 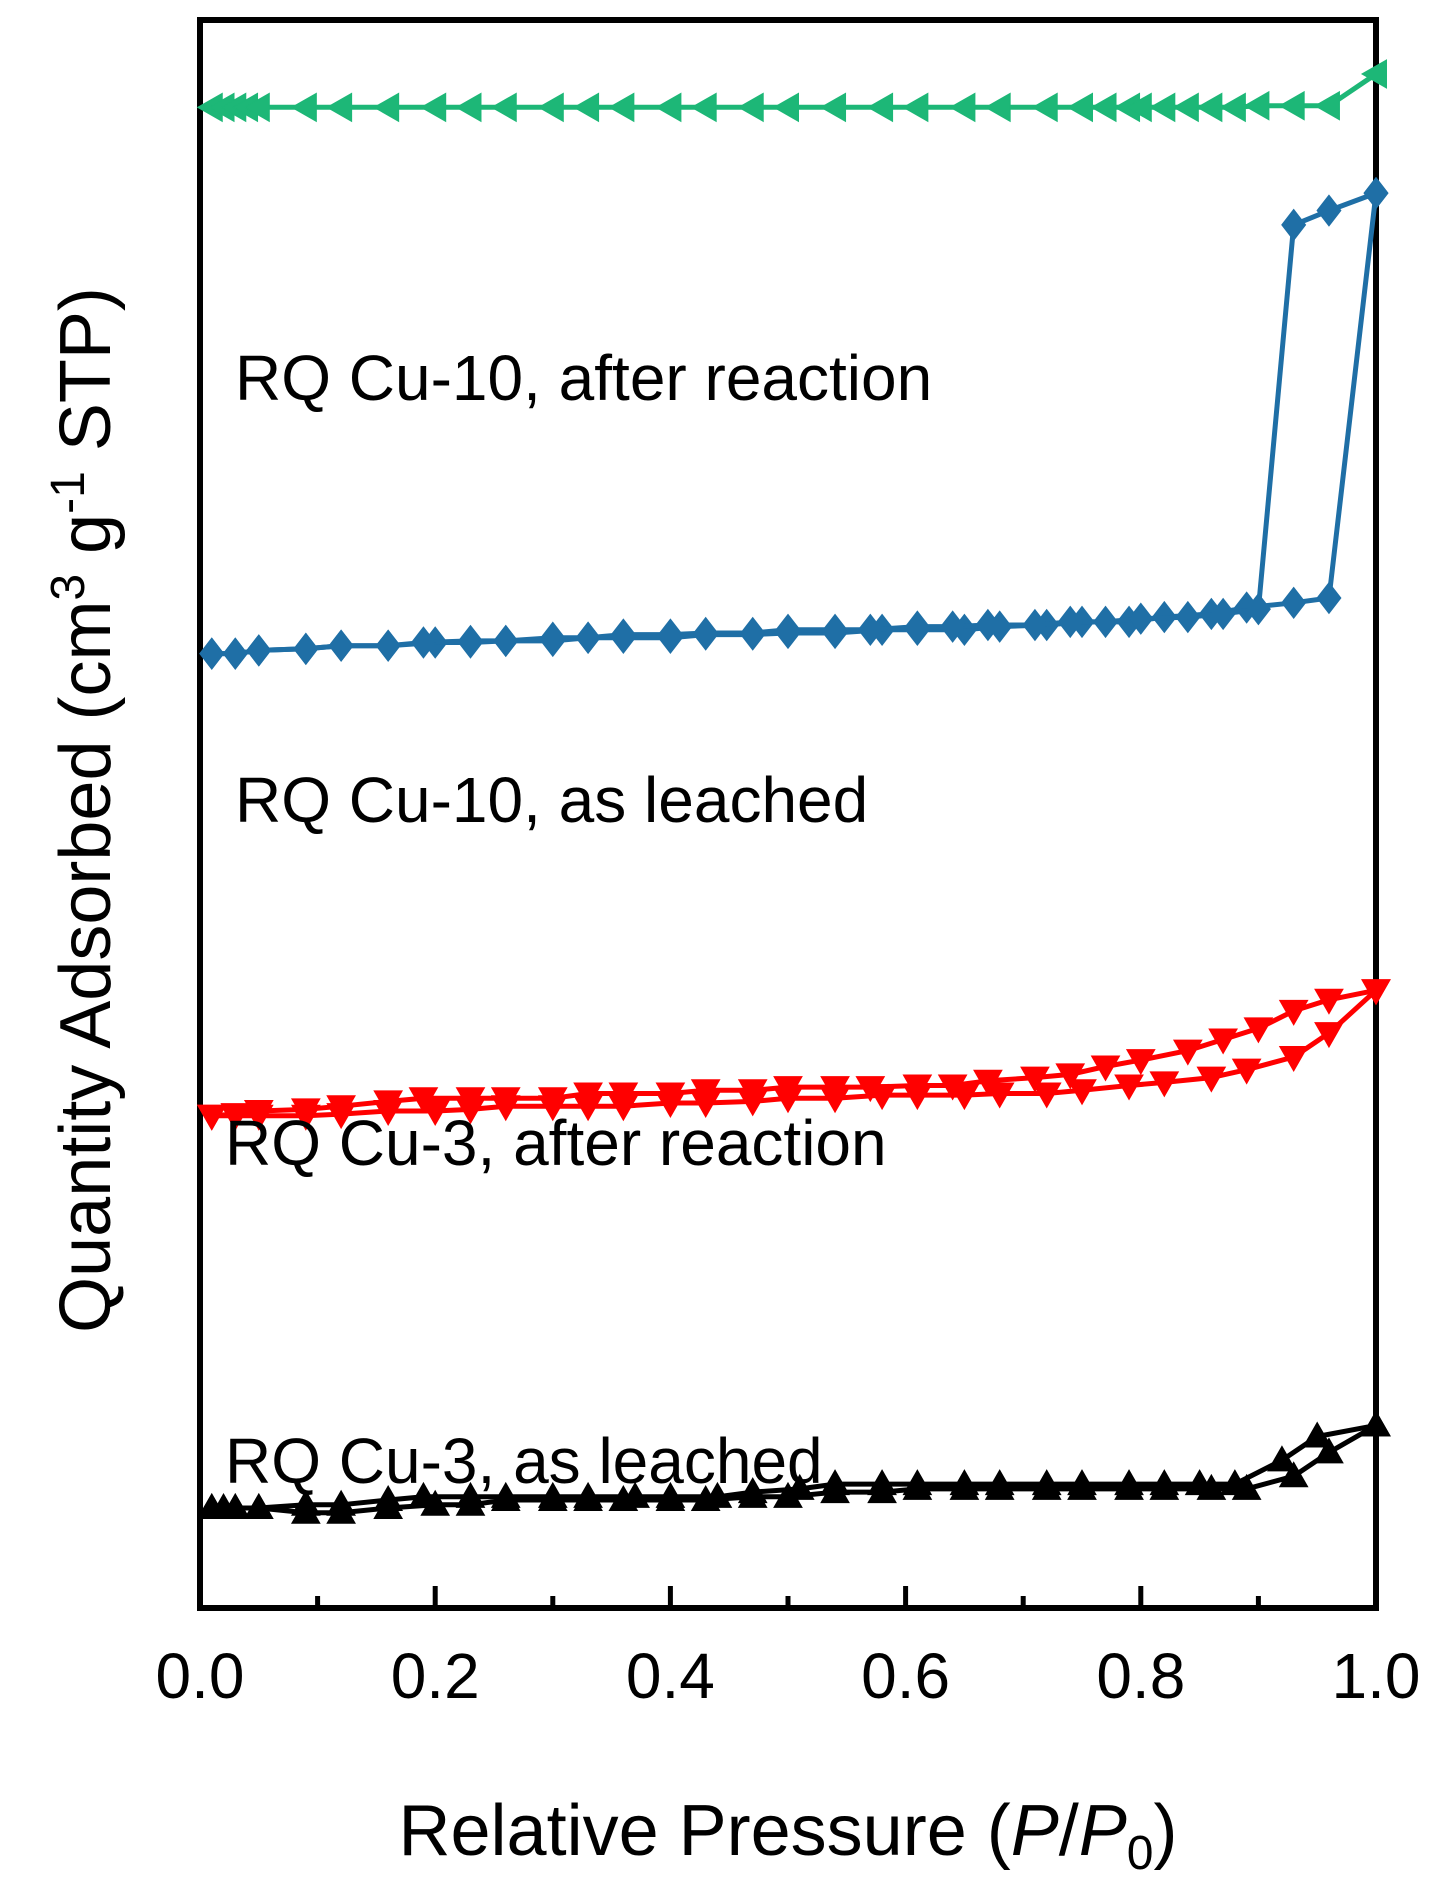 What do you see at coordinates (200, 1676) in the screenshot?
I see `x-tick-label: 0.0` at bounding box center [200, 1676].